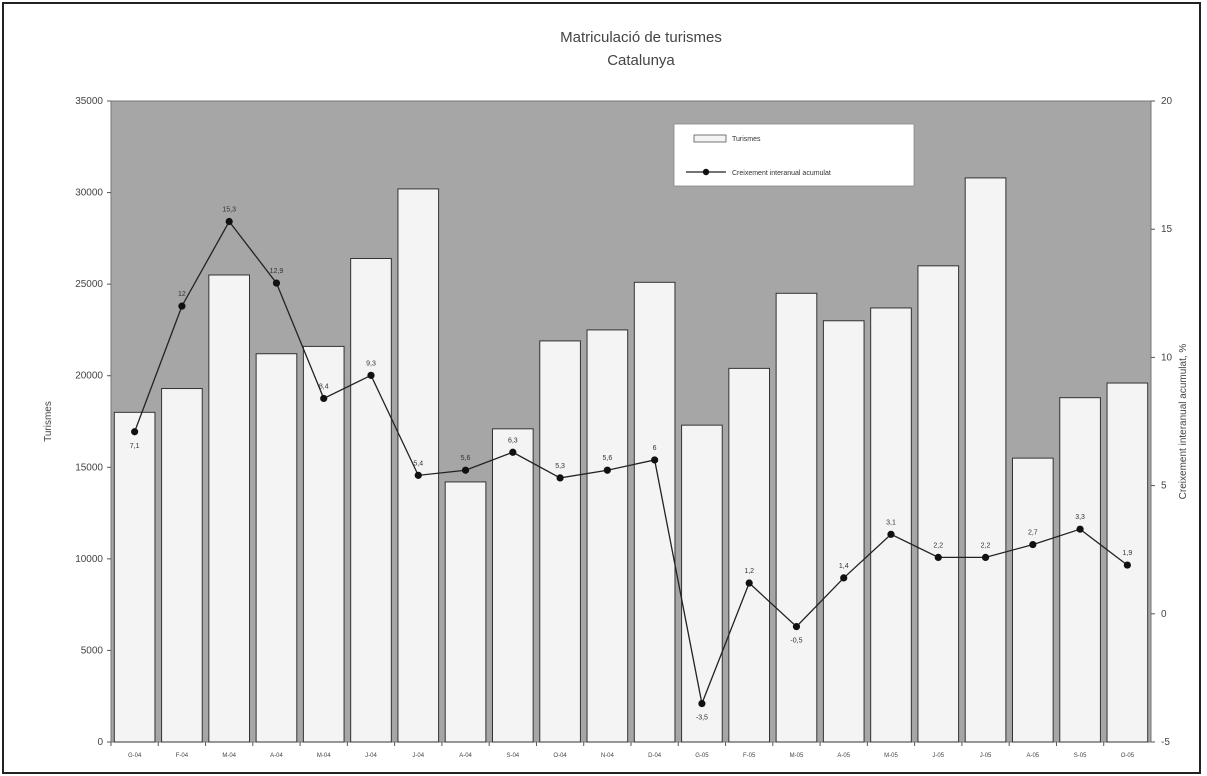 This screenshot has width=1207, height=776. I want to click on growth-data-label: 3,1, so click(891, 522).